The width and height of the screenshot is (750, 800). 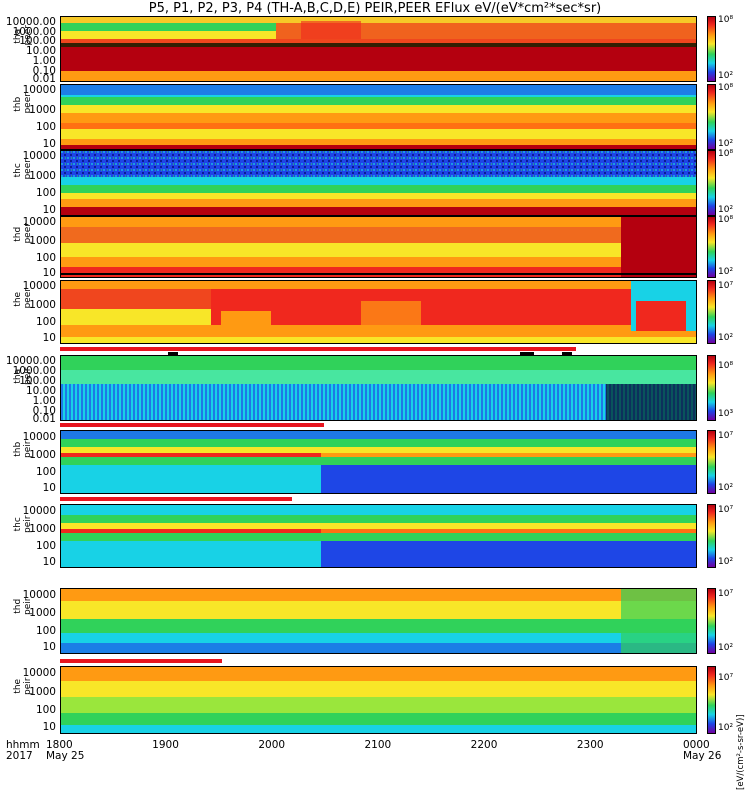 What do you see at coordinates (65, 756) in the screenshot?
I see `x-tick-sublabel: May 25` at bounding box center [65, 756].